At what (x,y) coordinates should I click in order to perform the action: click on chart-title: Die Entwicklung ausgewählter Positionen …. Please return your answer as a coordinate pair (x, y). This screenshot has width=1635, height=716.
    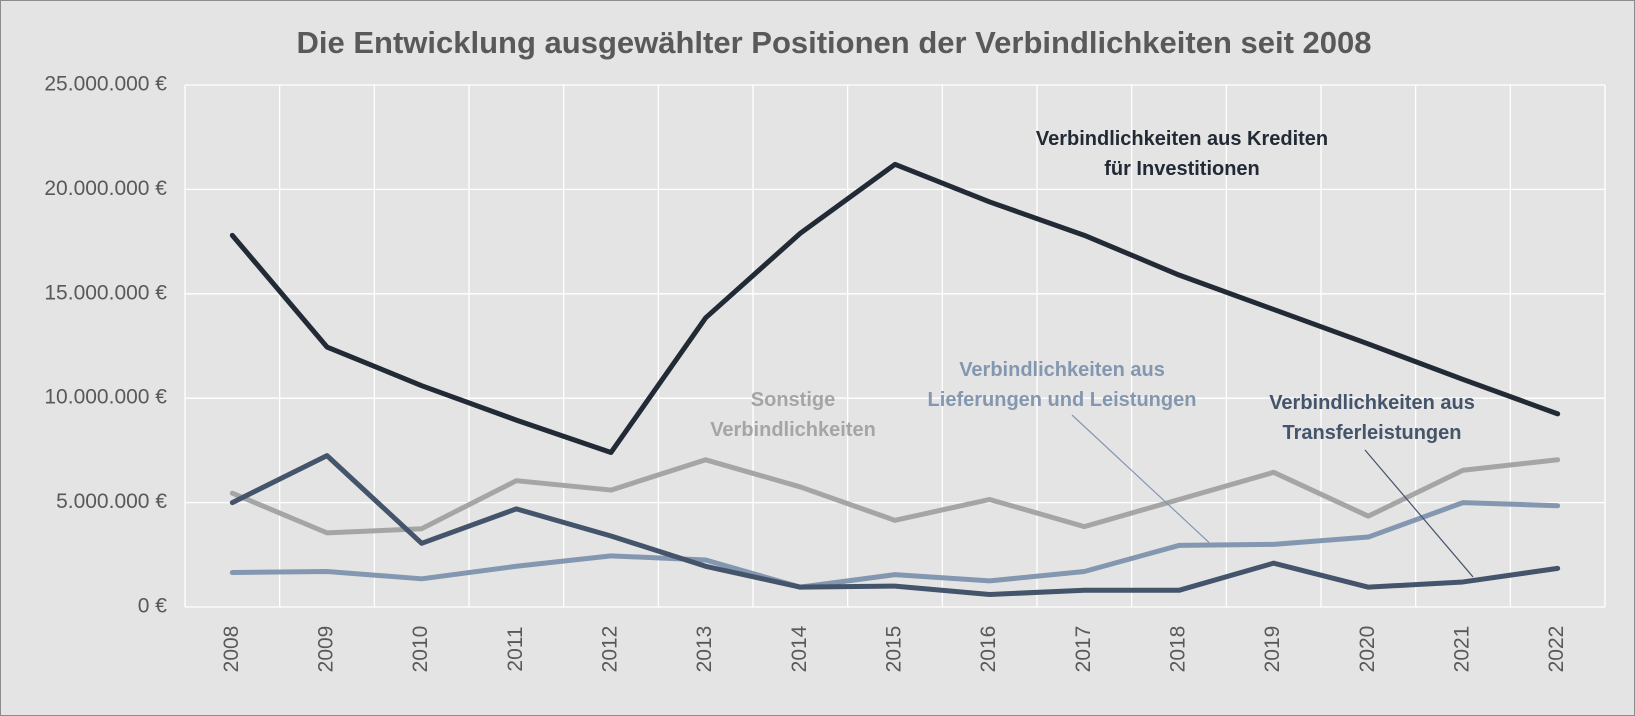
    Looking at the image, I should click on (834, 42).